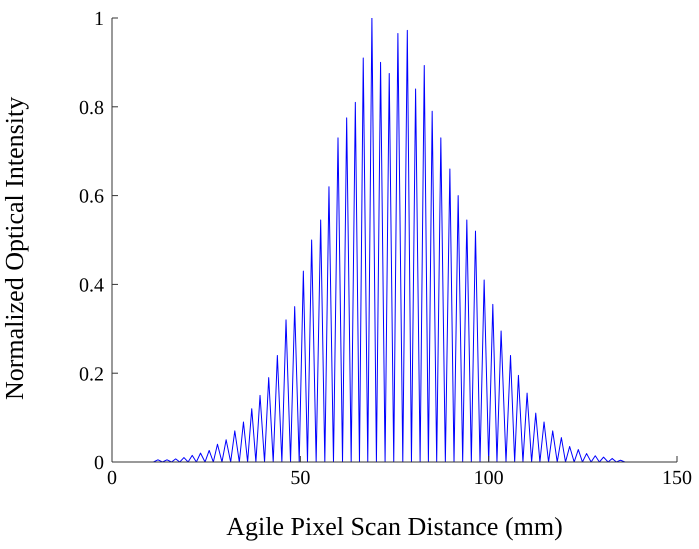 Image resolution: width=699 pixels, height=549 pixels. What do you see at coordinates (489, 478) in the screenshot?
I see `x-tick-label: 100` at bounding box center [489, 478].